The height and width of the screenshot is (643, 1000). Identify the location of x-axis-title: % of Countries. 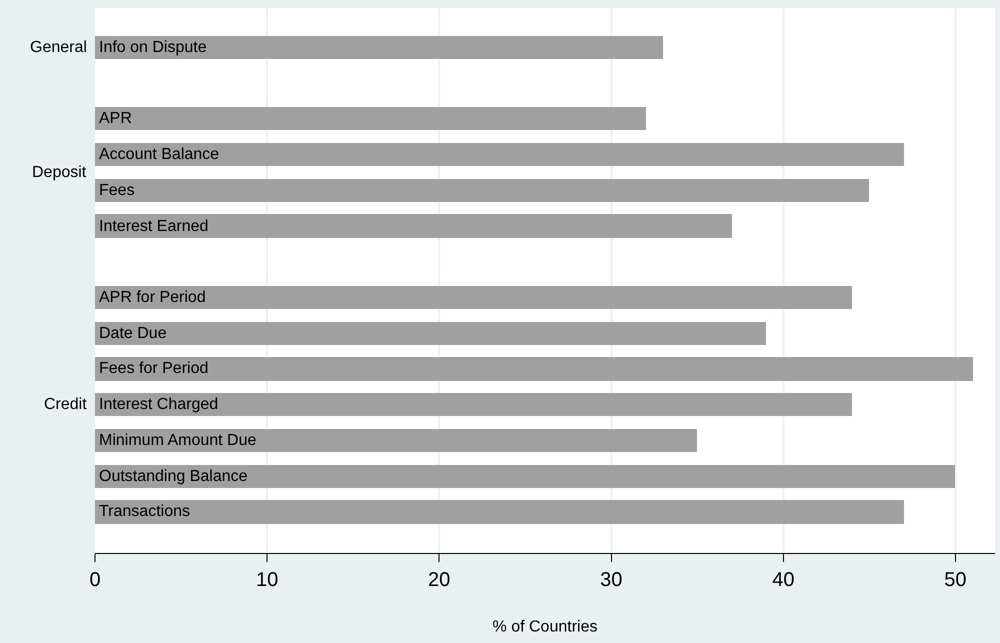
(545, 627).